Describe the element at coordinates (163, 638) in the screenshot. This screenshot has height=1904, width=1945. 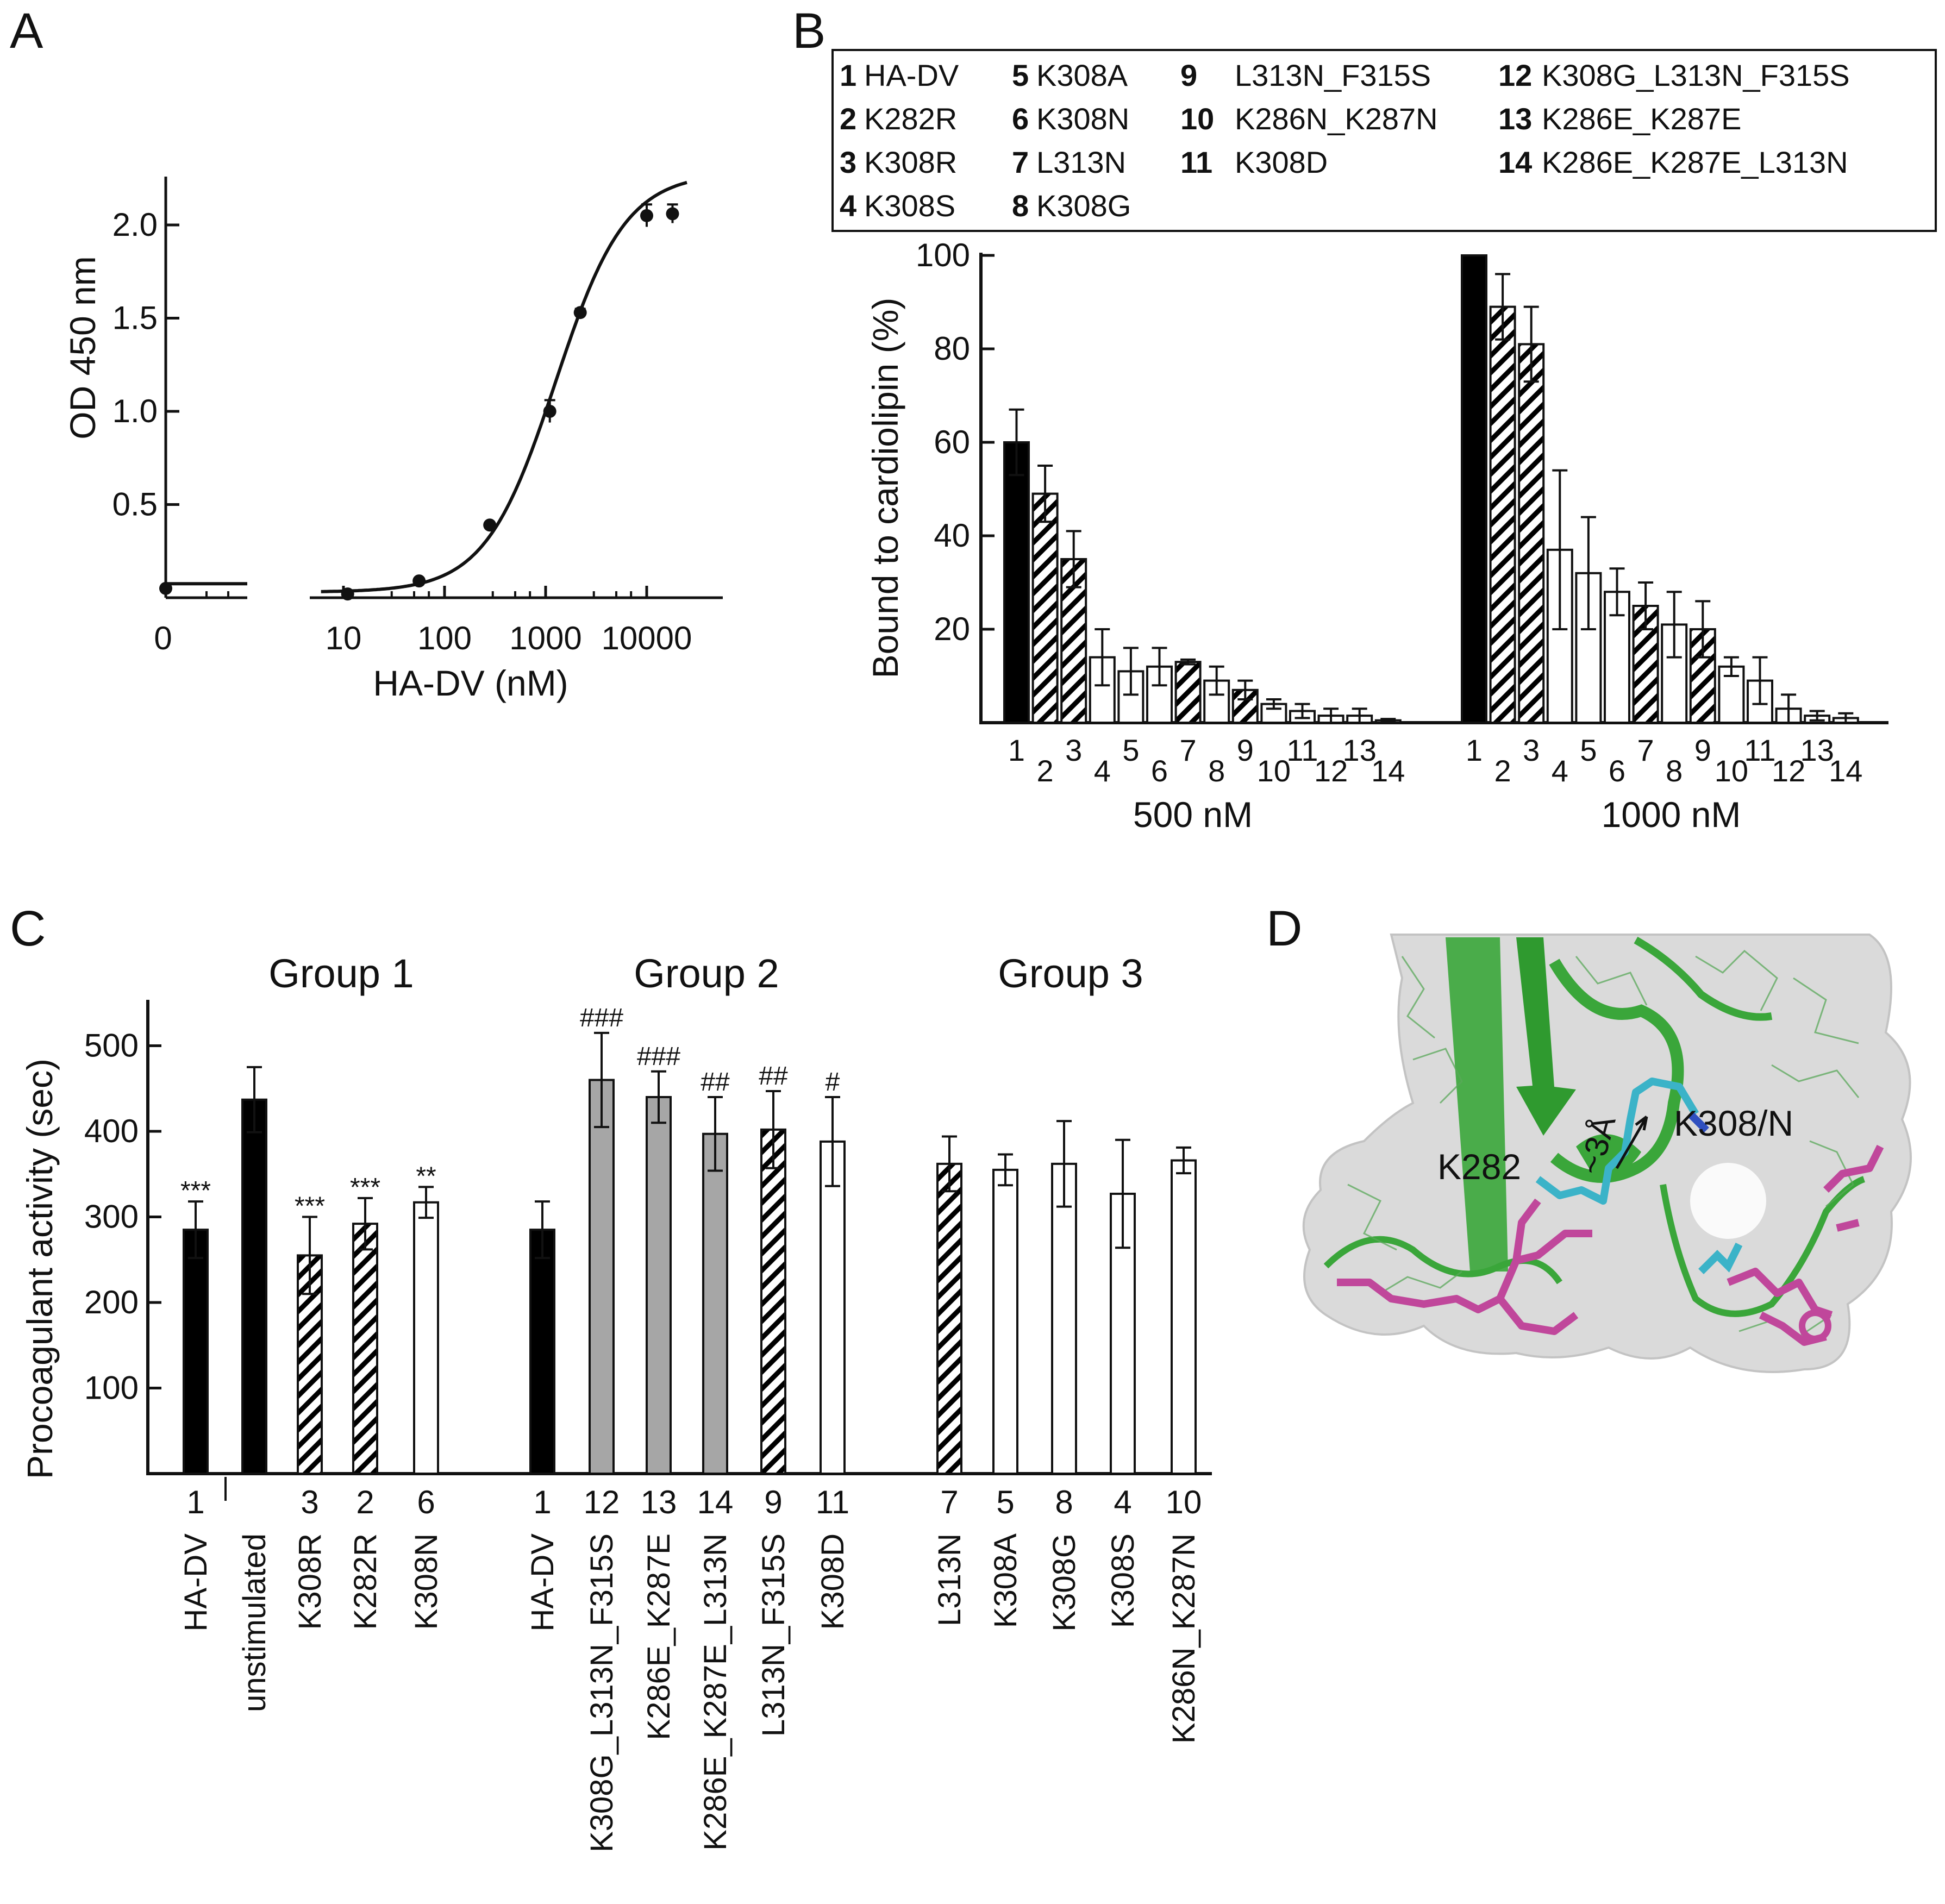
I see `panel-a-xtick-label-zero: 0` at that location.